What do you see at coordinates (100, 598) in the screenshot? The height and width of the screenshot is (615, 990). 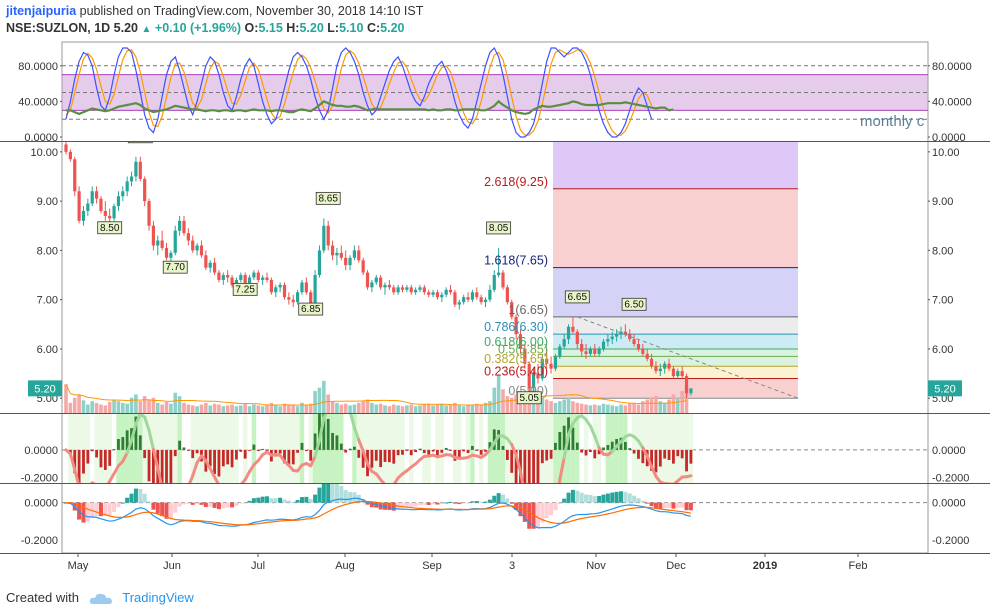 I see `footer: Created with TradingView` at bounding box center [100, 598].